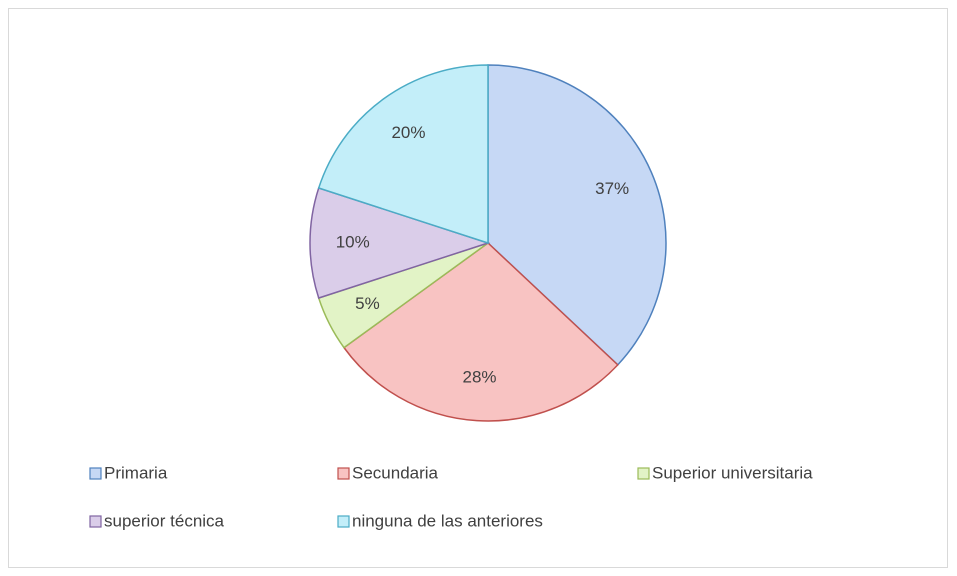  Describe the element at coordinates (367, 303) in the screenshot. I see `data-label: 5%` at that location.